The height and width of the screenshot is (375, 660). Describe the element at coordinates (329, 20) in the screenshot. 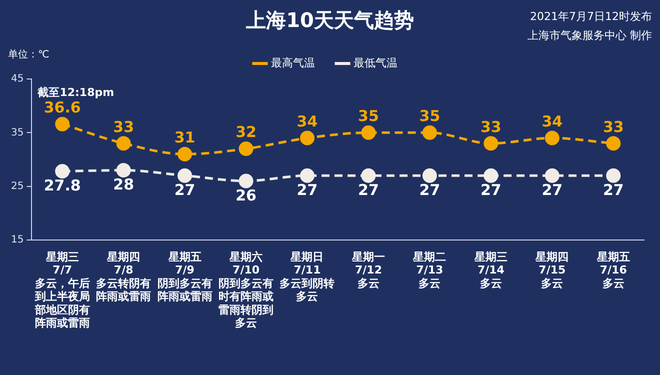

I see `chart-title: 上海10天天气趋势` at that location.